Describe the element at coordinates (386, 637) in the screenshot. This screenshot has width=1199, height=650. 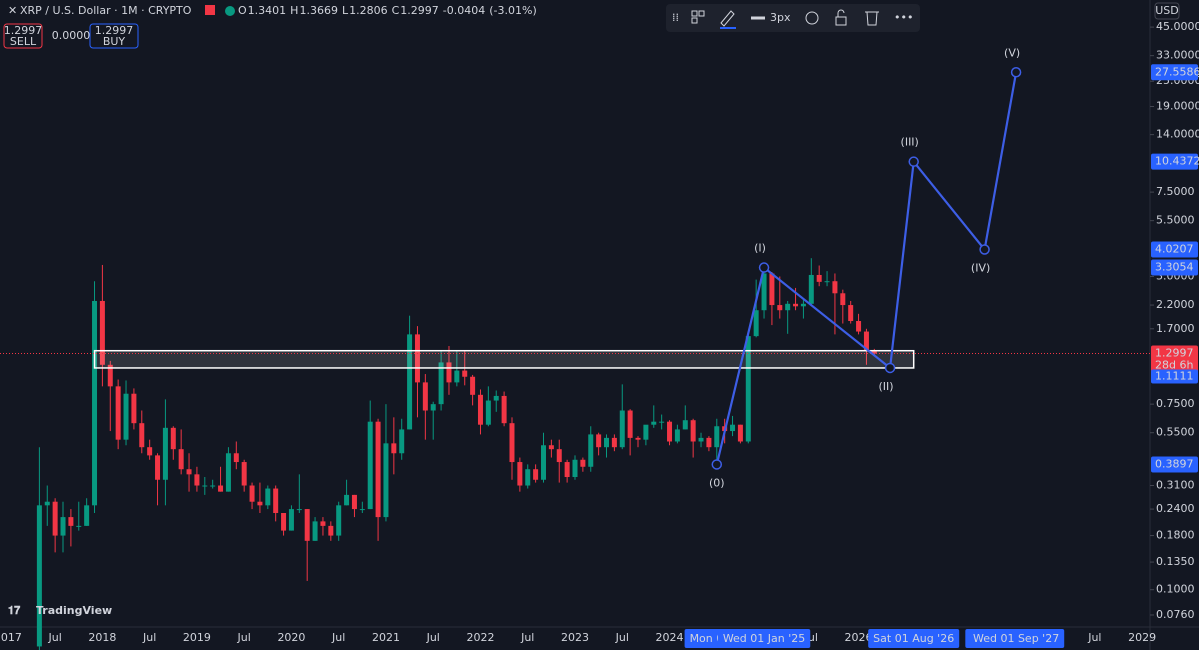
I see `x-tick-label: 2021` at that location.